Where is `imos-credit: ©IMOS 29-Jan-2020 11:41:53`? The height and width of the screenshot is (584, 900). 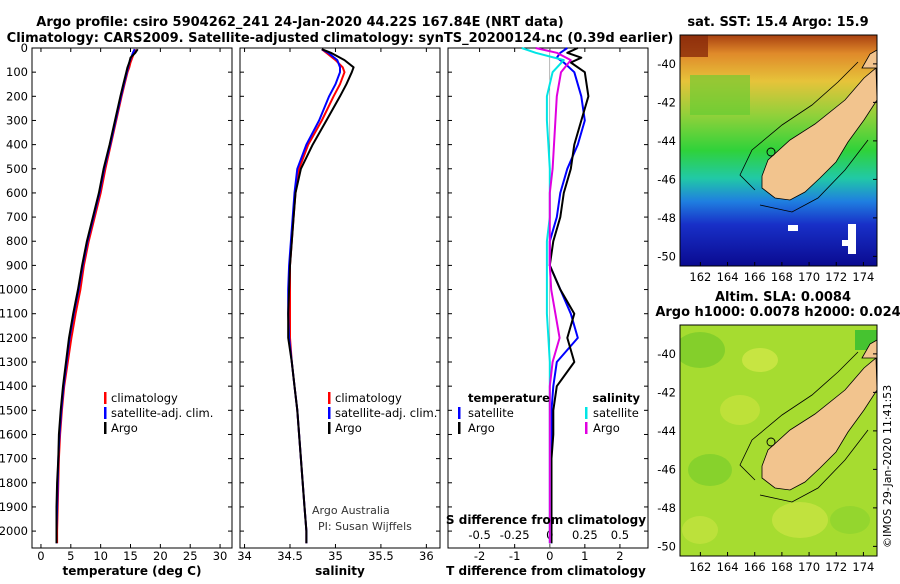 imos-credit: ©IMOS 29-Jan-2020 11:41:53 is located at coordinates (887, 466).